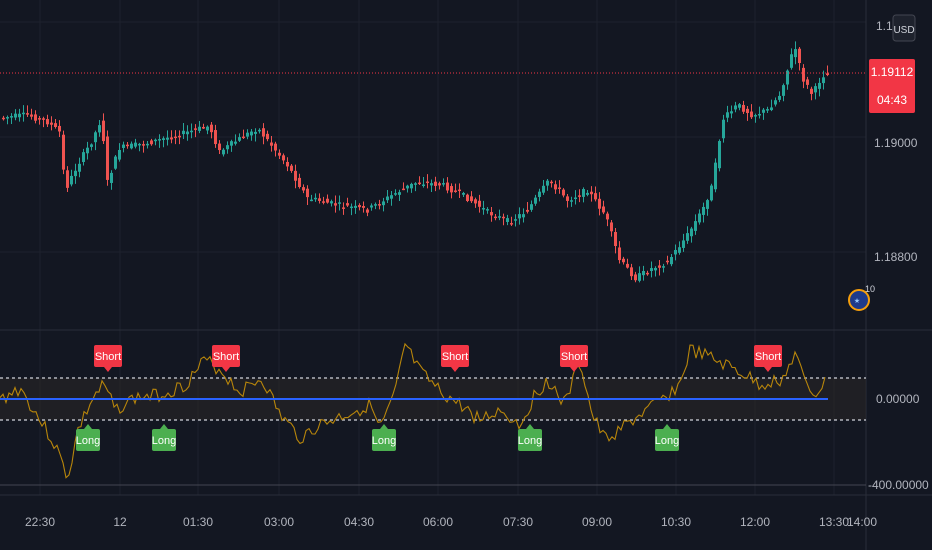 This screenshot has width=932, height=550. Describe the element at coordinates (438, 522) in the screenshot. I see `time-axis-label: 06:00` at that location.